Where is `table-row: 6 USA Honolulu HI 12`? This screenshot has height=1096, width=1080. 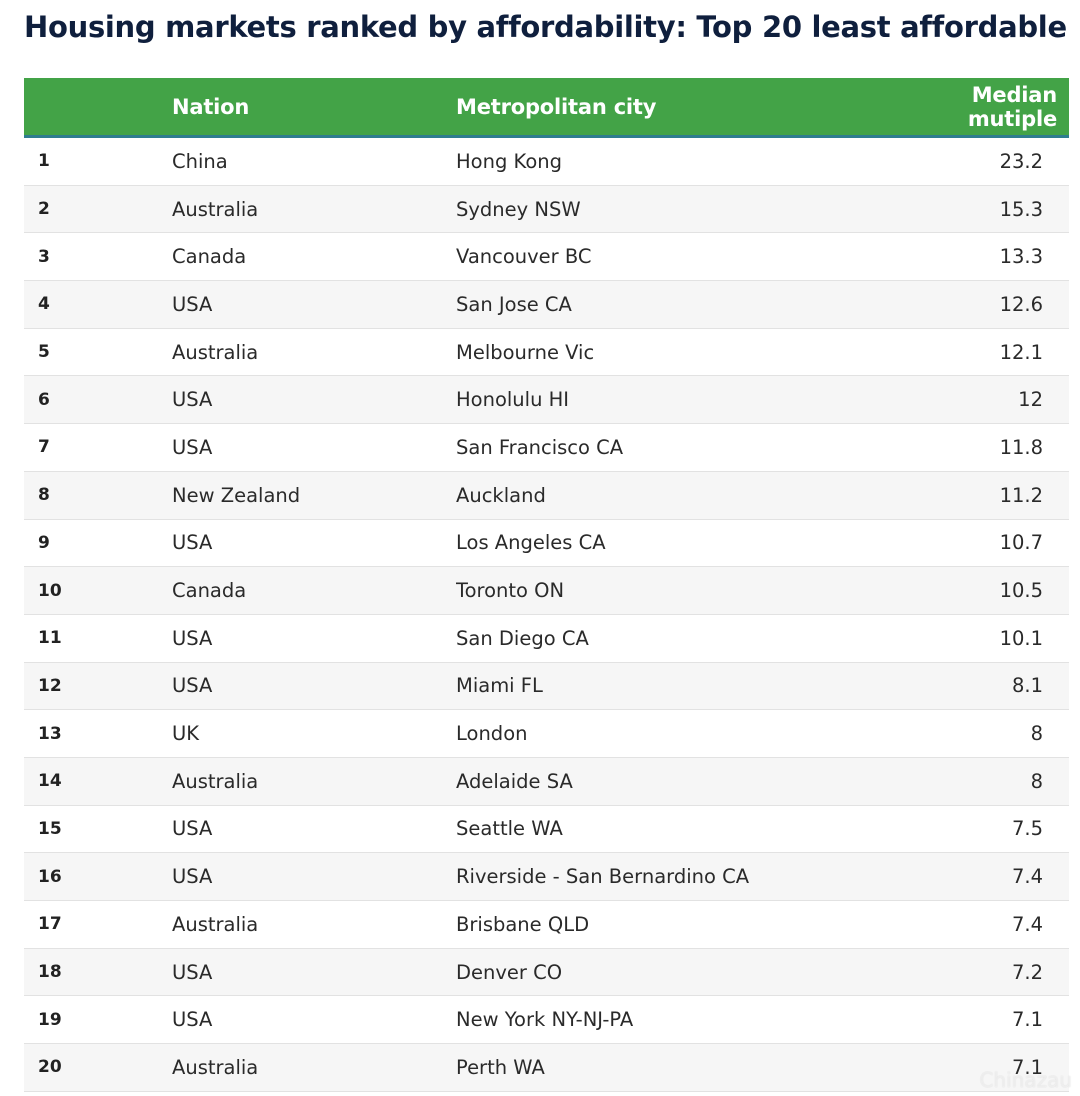 table-row: 6 USA Honolulu HI 12 is located at coordinates (546, 400).